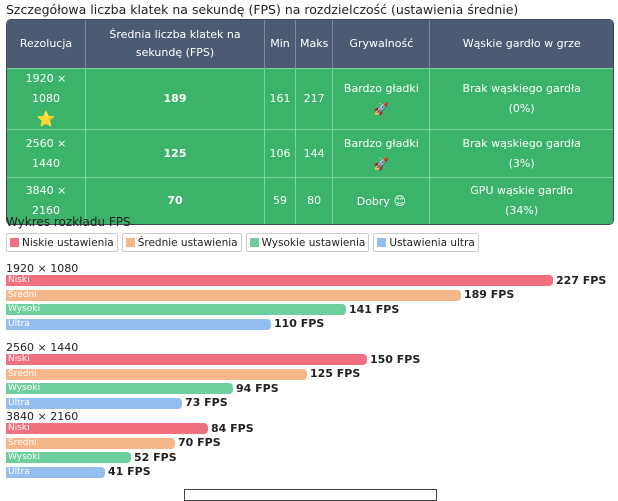 The height and width of the screenshot is (501, 618). What do you see at coordinates (521, 200) in the screenshot?
I see `bottleneck-cell: GPU wąskie gardło (34%)` at bounding box center [521, 200].